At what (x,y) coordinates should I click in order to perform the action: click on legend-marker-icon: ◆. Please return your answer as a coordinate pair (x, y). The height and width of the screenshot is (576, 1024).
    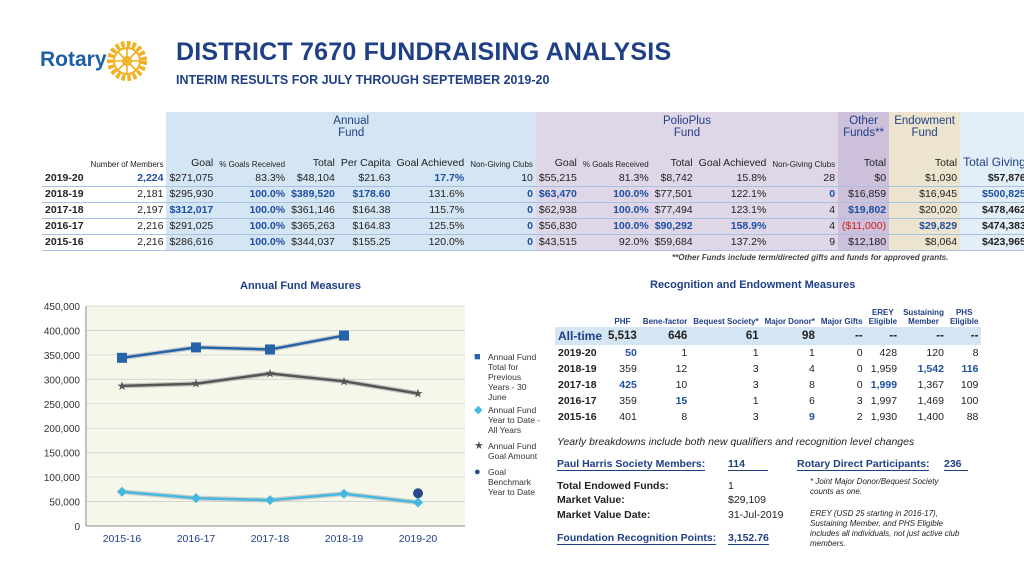
    Looking at the image, I should click on (478, 410).